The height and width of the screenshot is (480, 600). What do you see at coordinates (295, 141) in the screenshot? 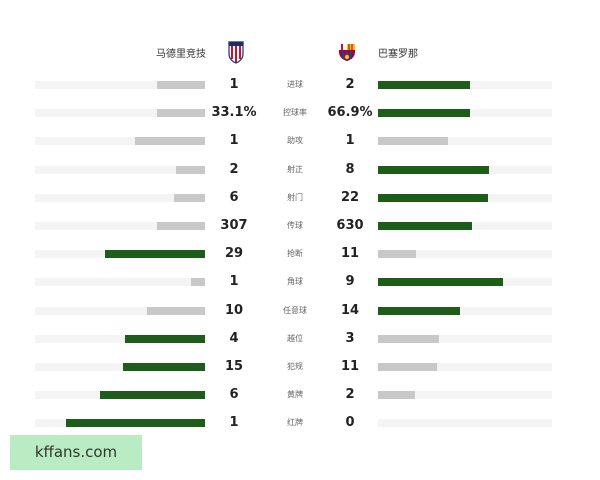
I see `stat-label: 助攻` at bounding box center [295, 141].